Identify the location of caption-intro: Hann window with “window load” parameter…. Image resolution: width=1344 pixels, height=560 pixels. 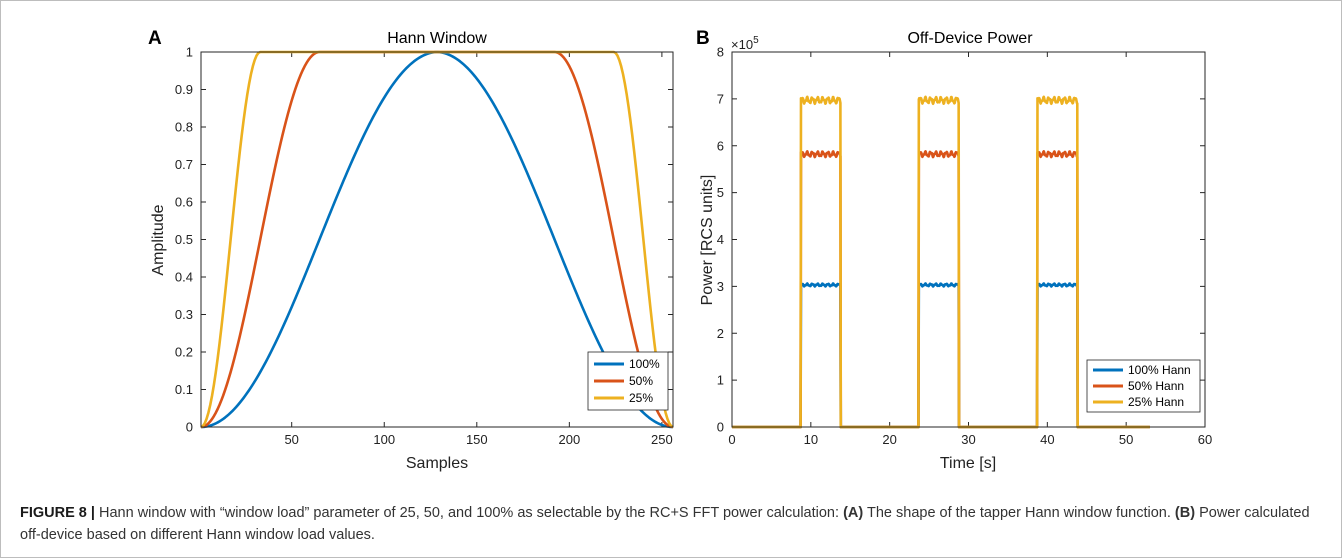
(469, 513).